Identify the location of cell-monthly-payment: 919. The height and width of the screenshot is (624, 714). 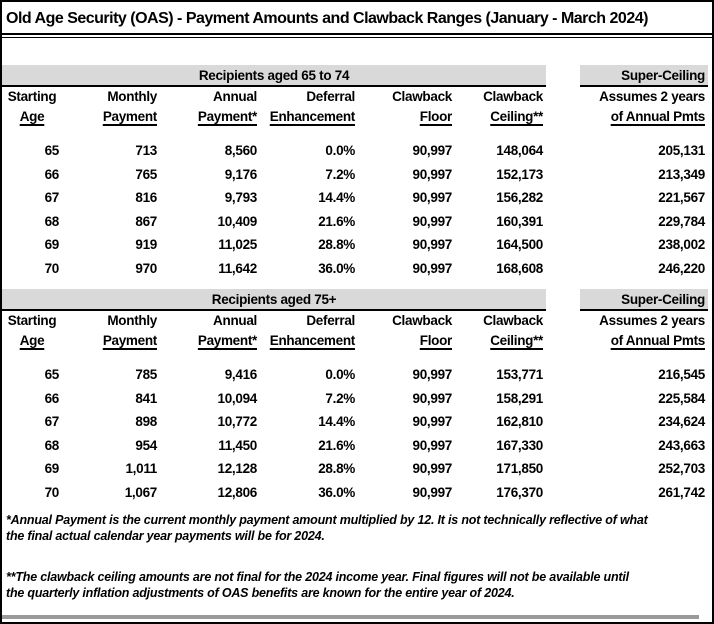
(146, 244).